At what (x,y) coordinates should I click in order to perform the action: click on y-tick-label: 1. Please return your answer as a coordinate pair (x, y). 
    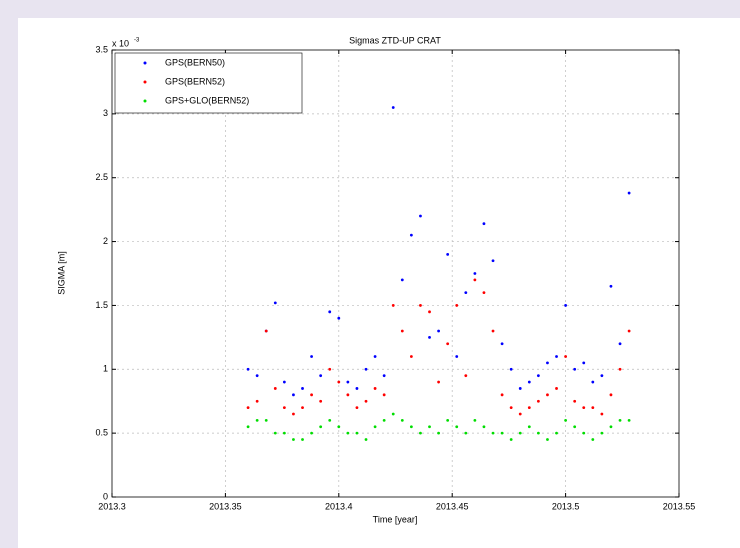
    Looking at the image, I should click on (105, 369).